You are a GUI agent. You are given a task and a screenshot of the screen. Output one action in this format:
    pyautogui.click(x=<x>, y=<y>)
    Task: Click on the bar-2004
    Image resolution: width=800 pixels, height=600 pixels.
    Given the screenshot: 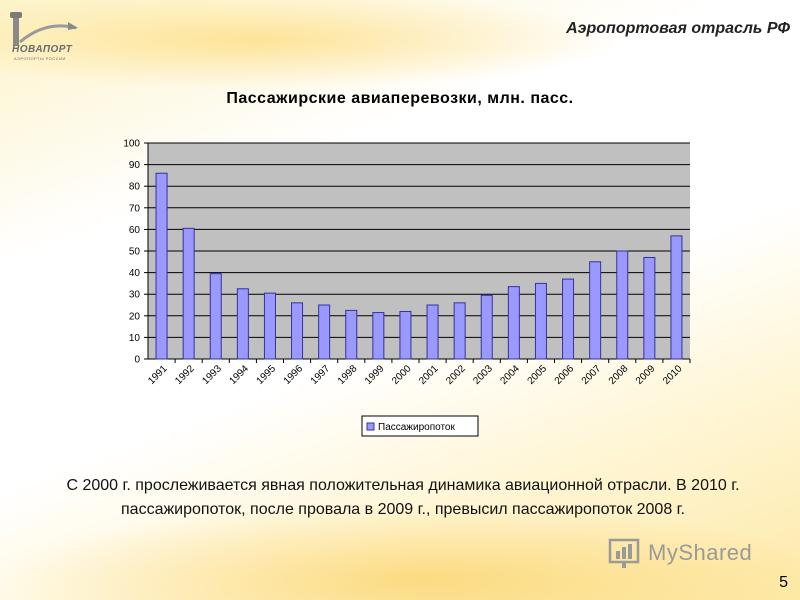 What is the action you would take?
    pyautogui.click(x=513, y=323)
    